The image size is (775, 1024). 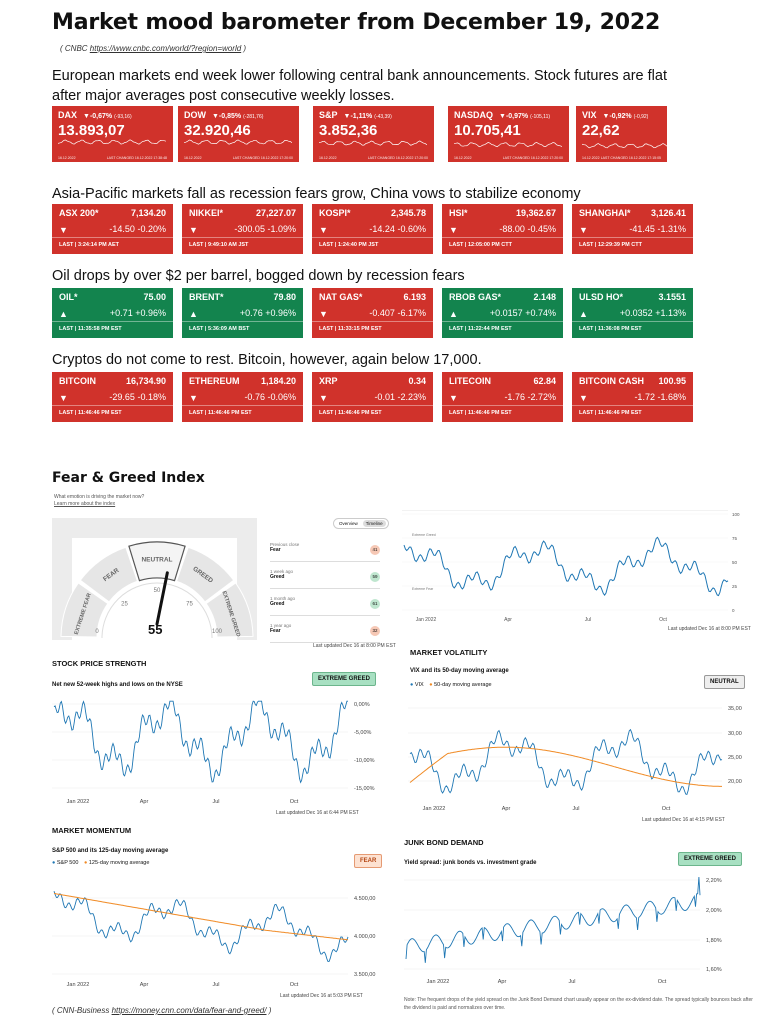 What do you see at coordinates (101, 863) in the screenshot?
I see `mom-legend: ● S&P 500 ● 125-day moving average` at bounding box center [101, 863].